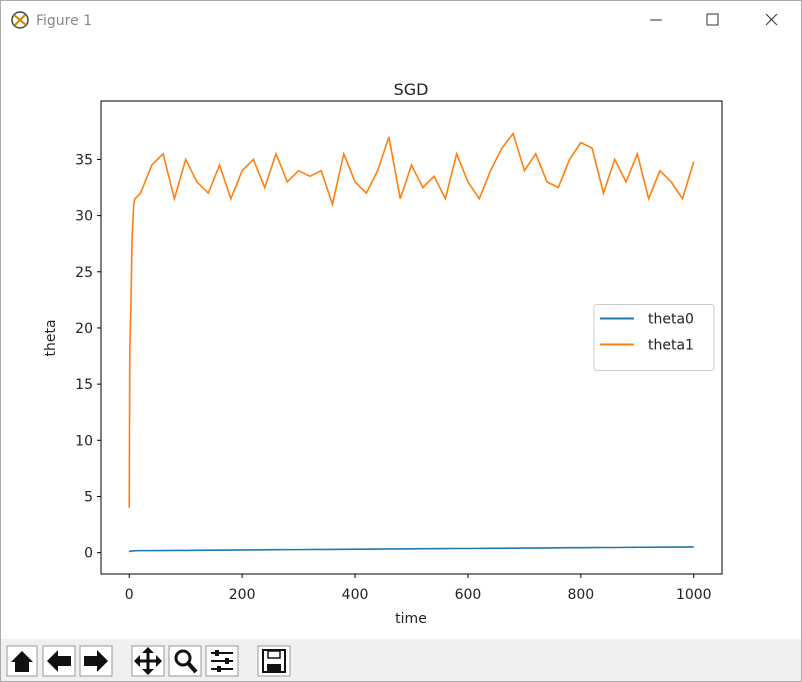  What do you see at coordinates (468, 595) in the screenshot?
I see `x-tick-label: 600` at bounding box center [468, 595].